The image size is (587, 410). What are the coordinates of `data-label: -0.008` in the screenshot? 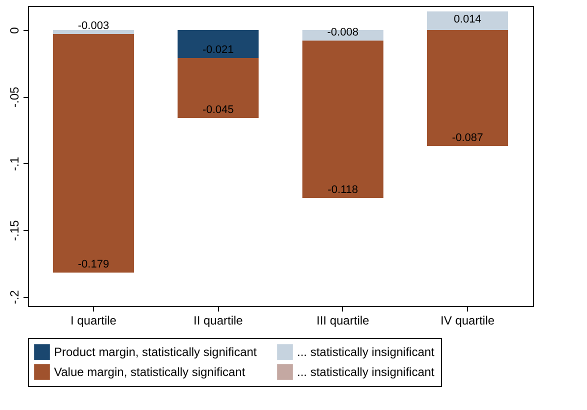 It's located at (342, 32).